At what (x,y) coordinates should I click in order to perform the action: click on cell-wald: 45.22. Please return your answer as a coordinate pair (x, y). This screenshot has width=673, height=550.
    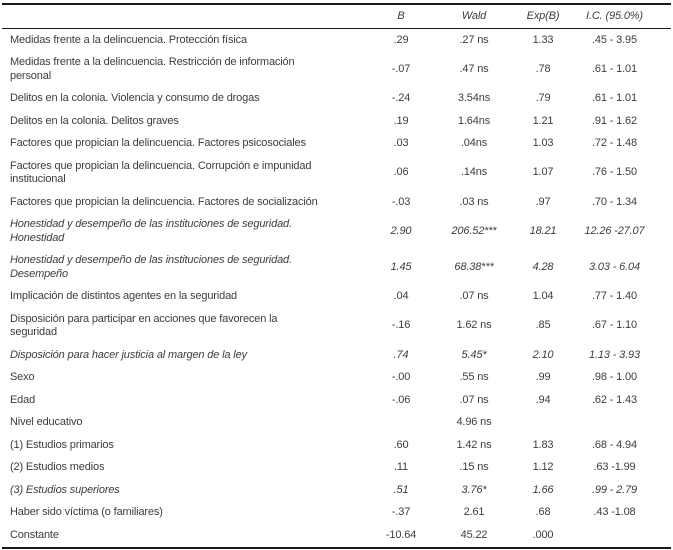
    Looking at the image, I should click on (474, 534).